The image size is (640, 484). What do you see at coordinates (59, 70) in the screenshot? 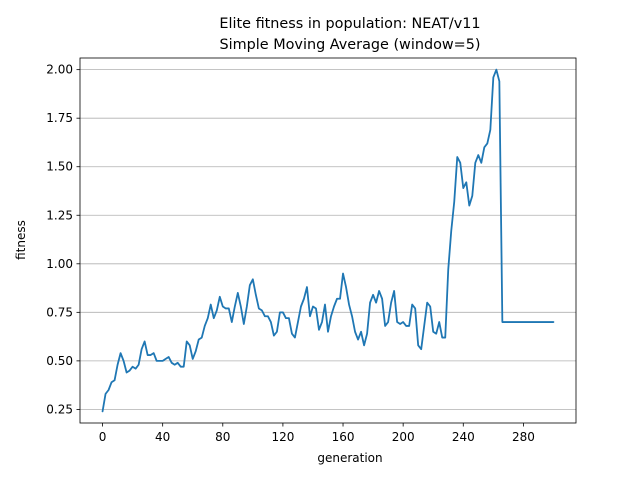
I see `y-tick-label: 2.00` at bounding box center [59, 70].